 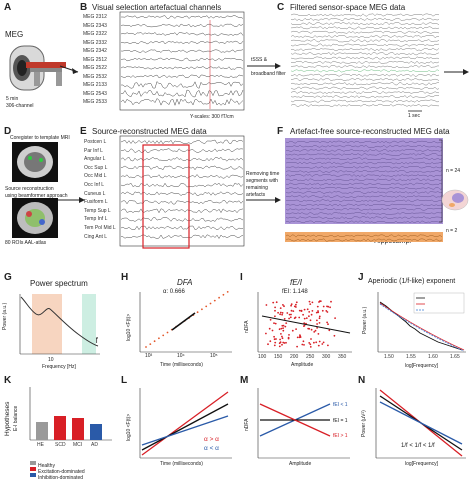 I want to click on original-spectrum-curve, so click(x=421, y=326).